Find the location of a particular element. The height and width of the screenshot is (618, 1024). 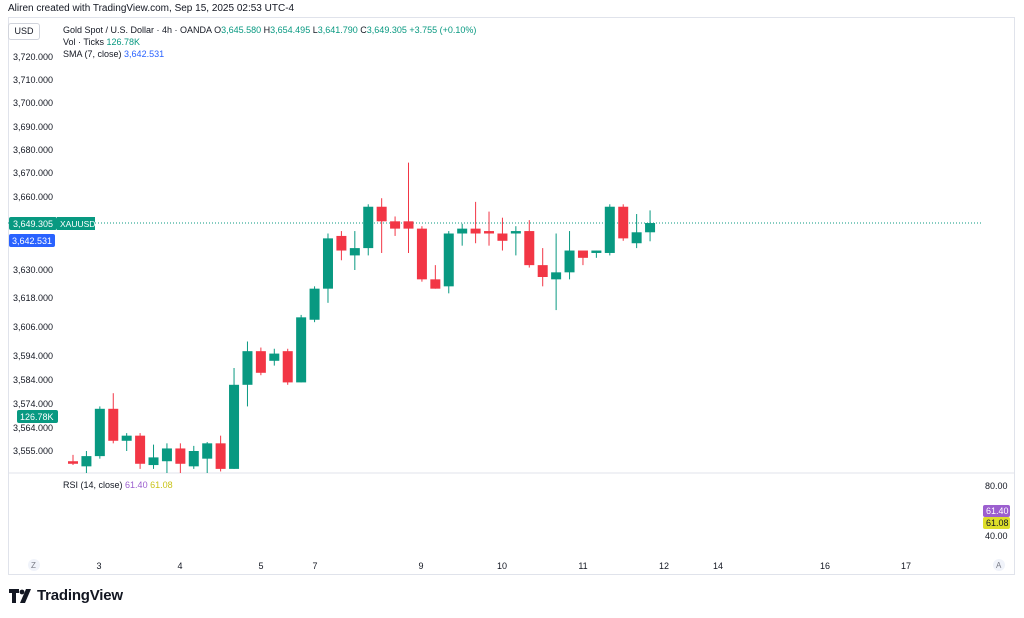

close-label: C is located at coordinates (363, 30).